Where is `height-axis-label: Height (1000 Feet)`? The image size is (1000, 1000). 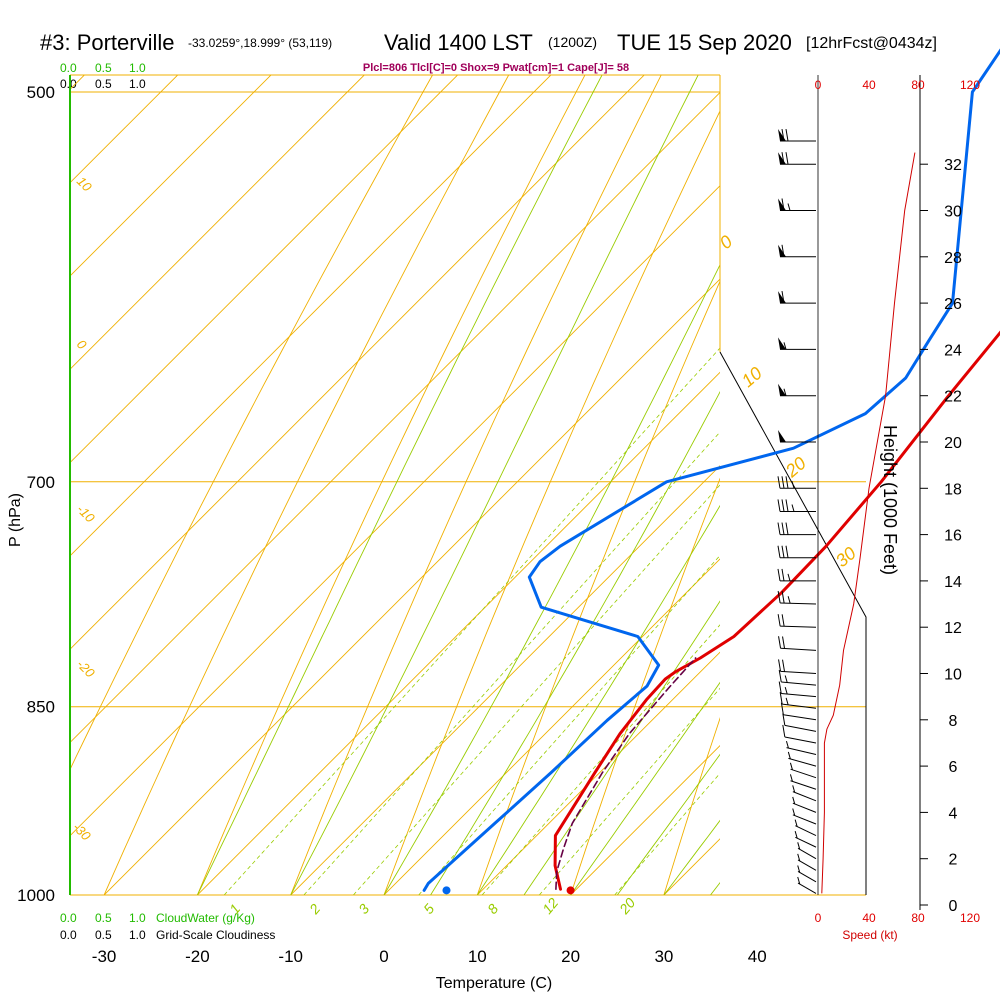
height-axis-label: Height (1000 Feet) is located at coordinates (890, 500).